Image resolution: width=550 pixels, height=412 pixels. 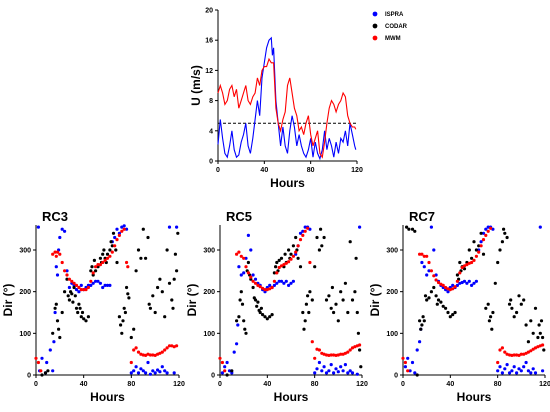 I want to click on y-axis-title: Dir (°), so click(x=375, y=300).